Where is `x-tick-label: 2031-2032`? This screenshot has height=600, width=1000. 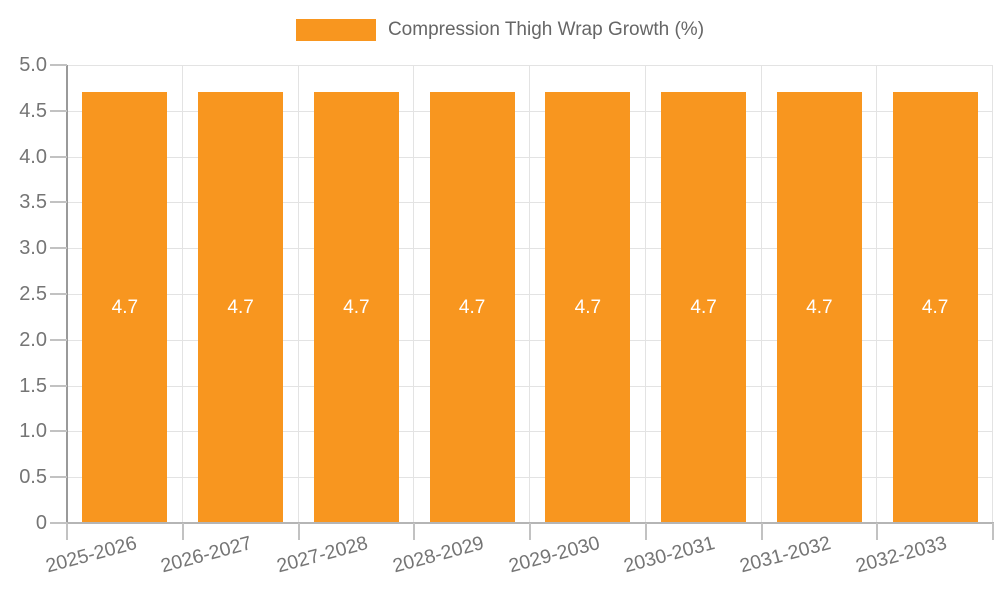 x-tick-label: 2031-2032 is located at coordinates (785, 554).